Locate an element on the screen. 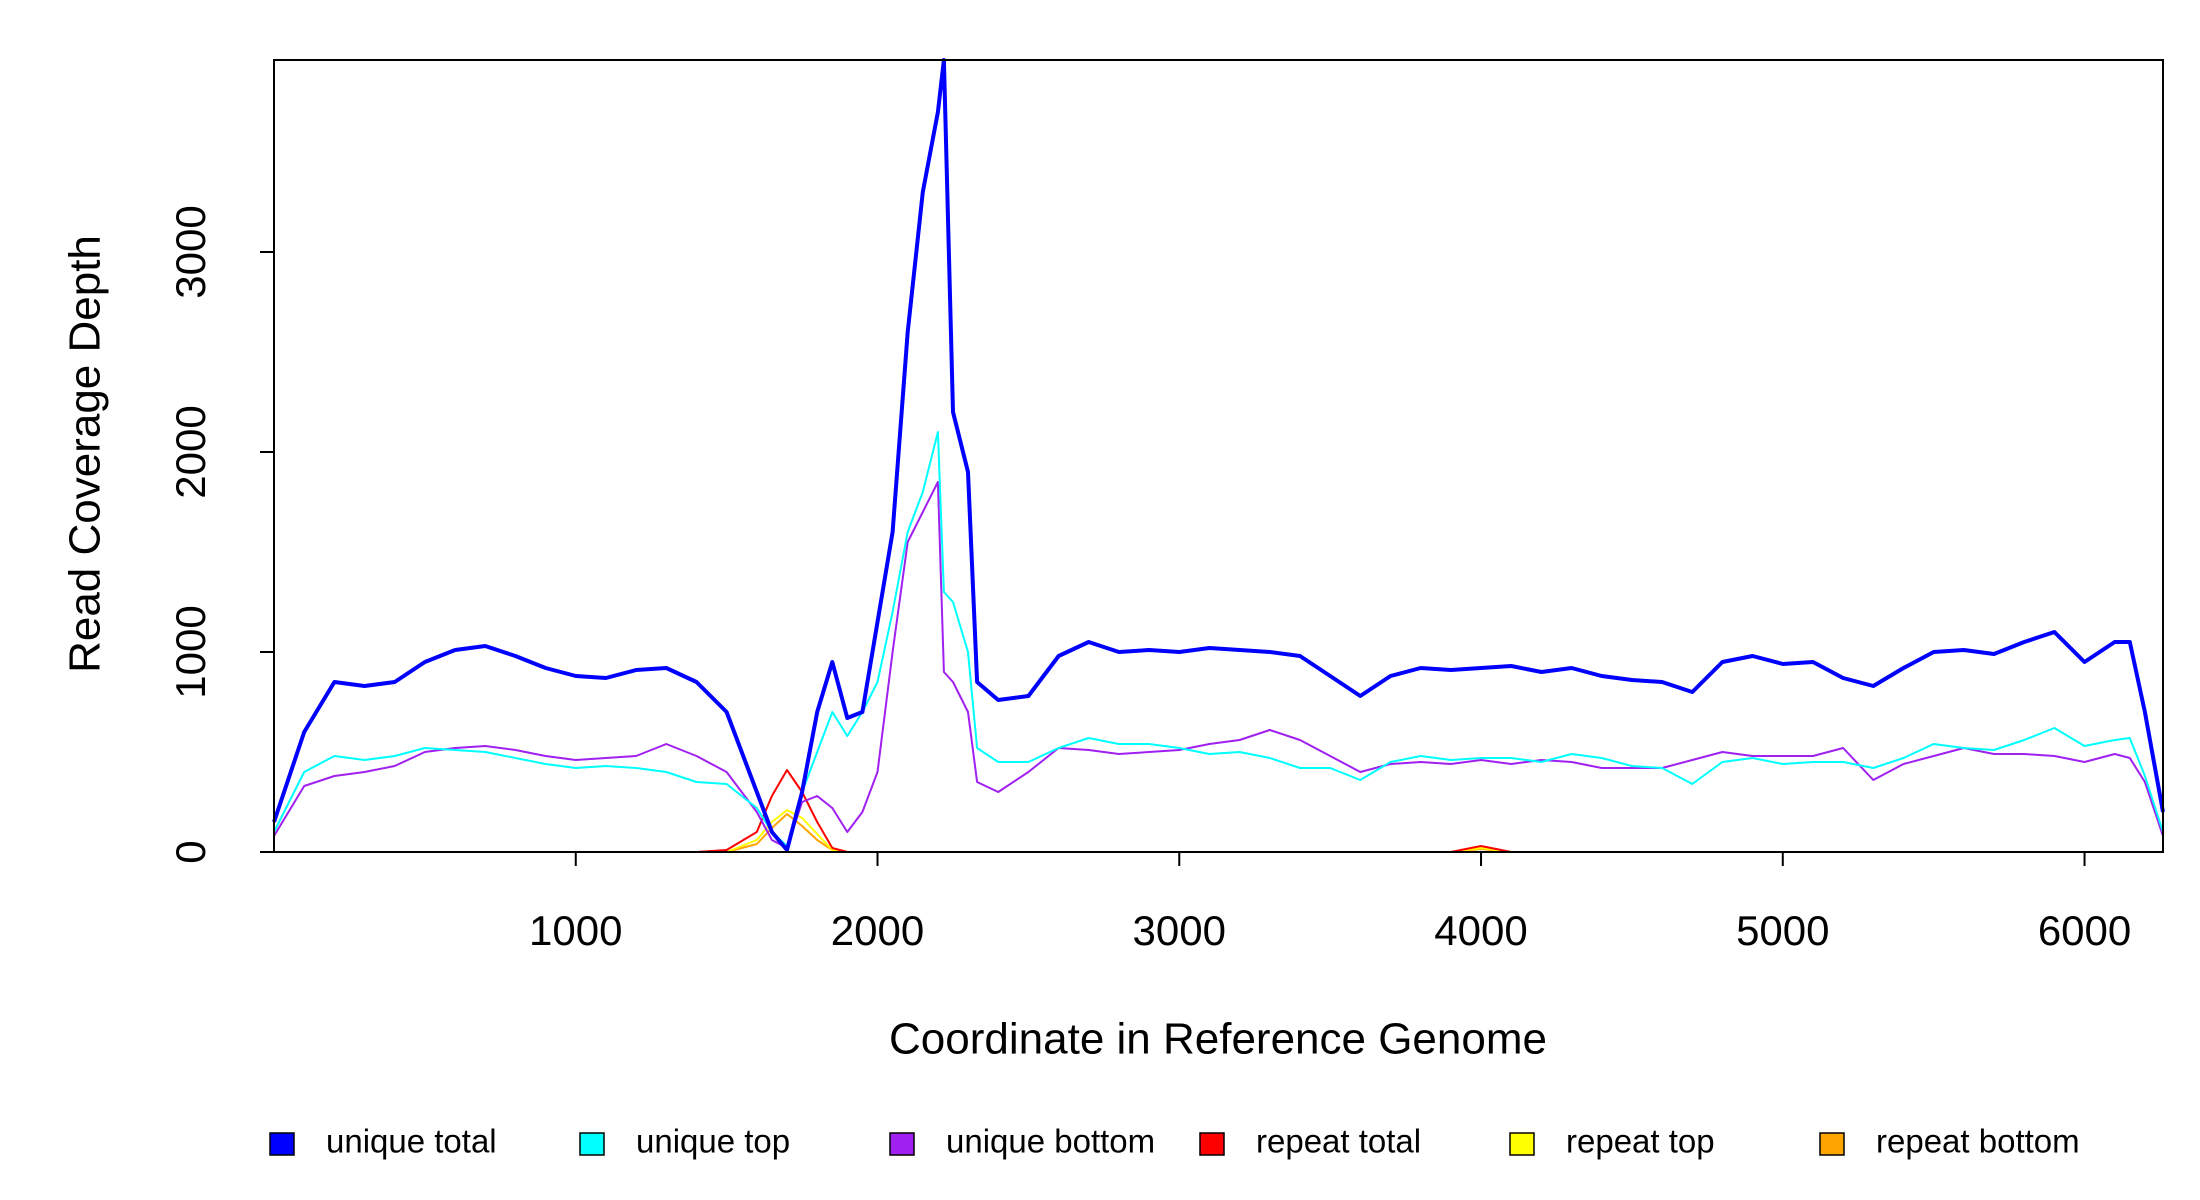 The height and width of the screenshot is (1200, 2200). legend-label: unique total is located at coordinates (411, 1141).